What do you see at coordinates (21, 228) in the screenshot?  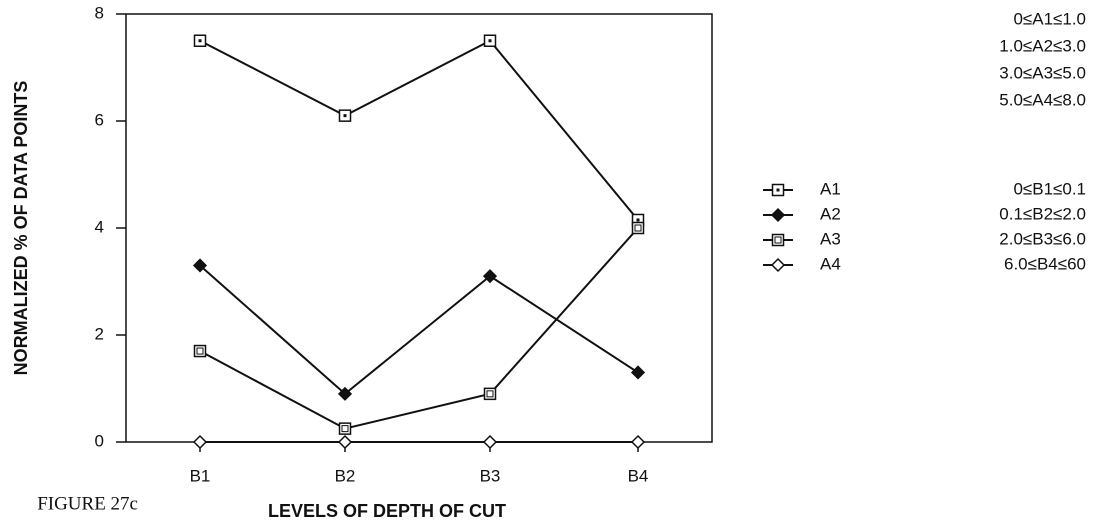 I see `y-axis-label: NORMALIZED % OF DATA POINTS` at bounding box center [21, 228].